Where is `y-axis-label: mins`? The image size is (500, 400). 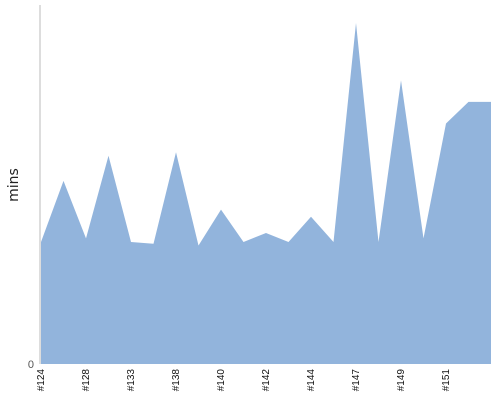
y-axis-label: mins is located at coordinates (14, 185).